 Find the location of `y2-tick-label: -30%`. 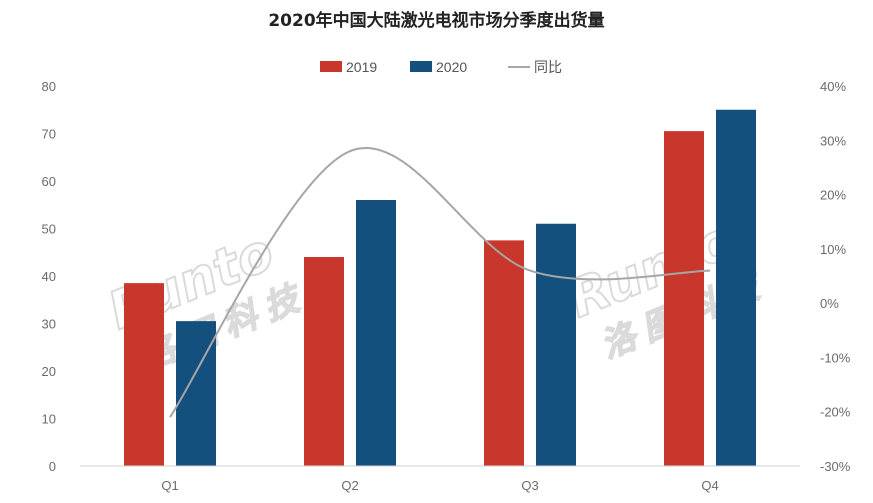

y2-tick-label: -30% is located at coordinates (835, 466).